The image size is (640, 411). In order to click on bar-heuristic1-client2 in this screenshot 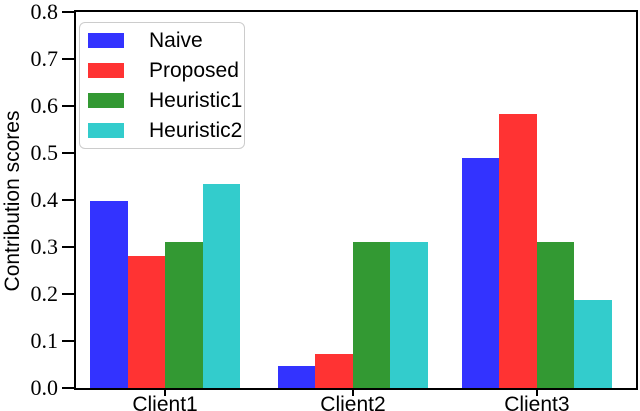, I will do `click(371, 315)`.